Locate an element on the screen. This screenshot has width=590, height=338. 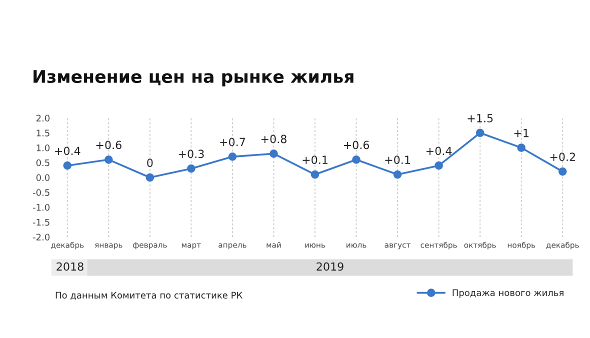
y-tick-label: 1.0 is located at coordinates (43, 148).